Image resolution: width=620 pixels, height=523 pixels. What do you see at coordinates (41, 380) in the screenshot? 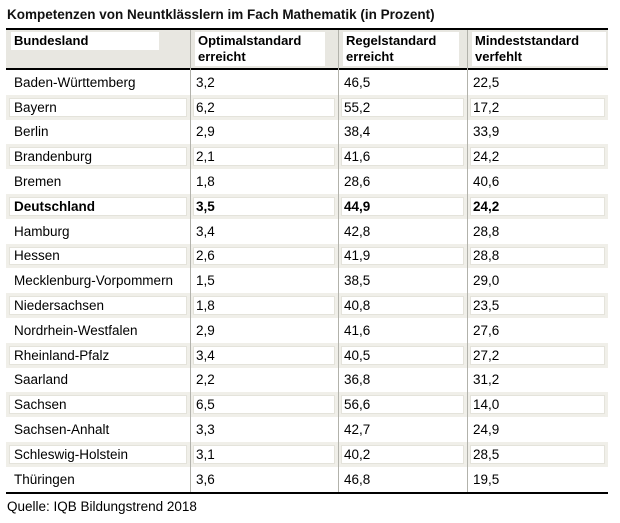
I see `cell-text: Saarland` at bounding box center [41, 380].